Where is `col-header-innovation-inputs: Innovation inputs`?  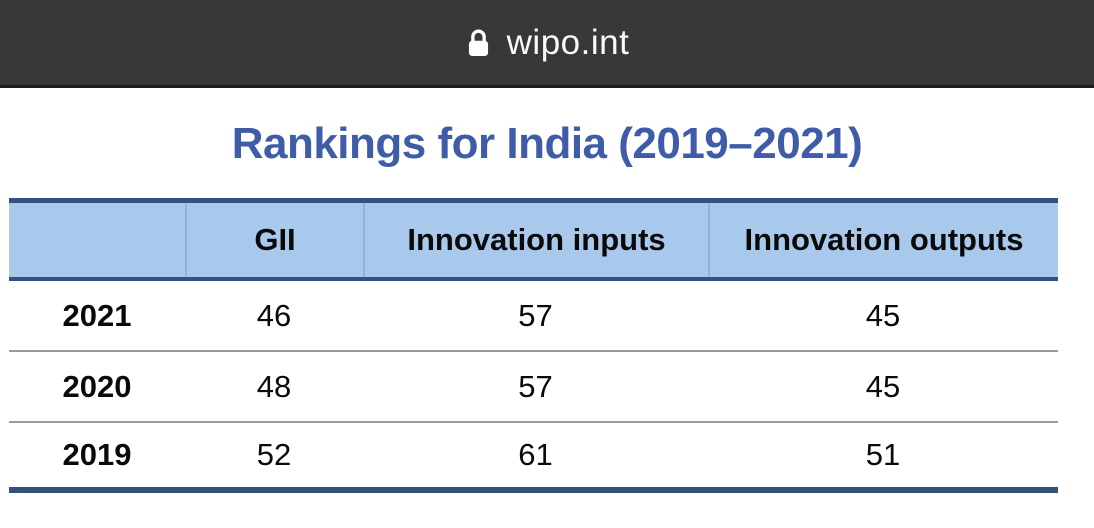
col-header-innovation-inputs: Innovation inputs is located at coordinates (535, 240).